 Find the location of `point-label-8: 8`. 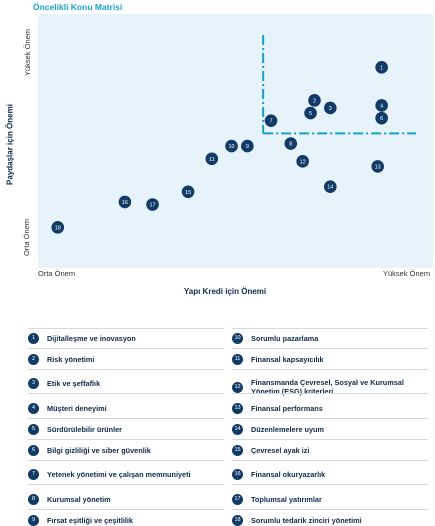

point-label-8: 8 is located at coordinates (290, 145).